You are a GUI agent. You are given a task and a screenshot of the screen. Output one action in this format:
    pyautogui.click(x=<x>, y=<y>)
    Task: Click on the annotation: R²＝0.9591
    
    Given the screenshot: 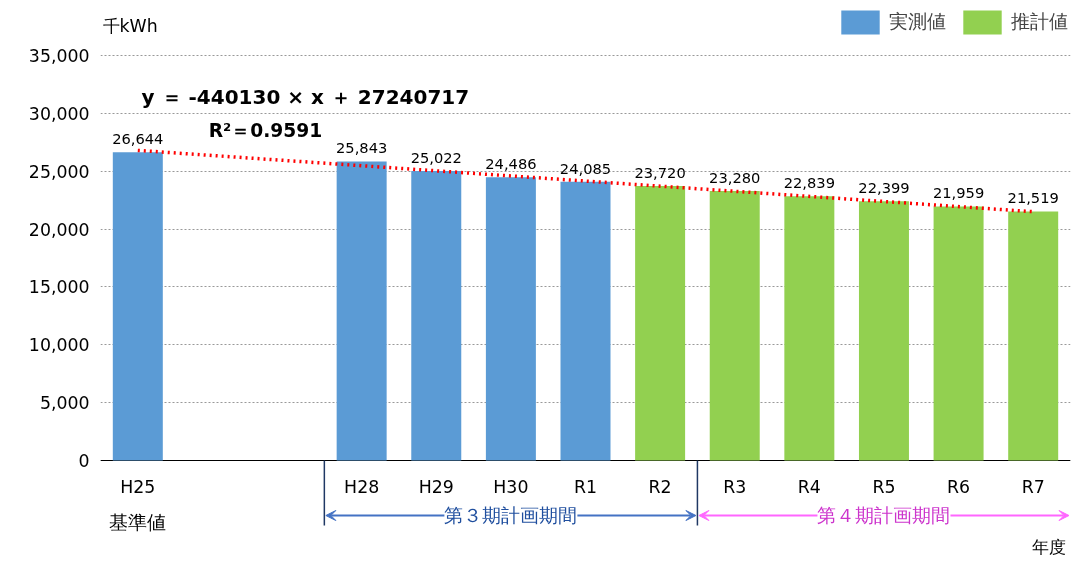 What is the action you would take?
    pyautogui.click(x=265, y=130)
    